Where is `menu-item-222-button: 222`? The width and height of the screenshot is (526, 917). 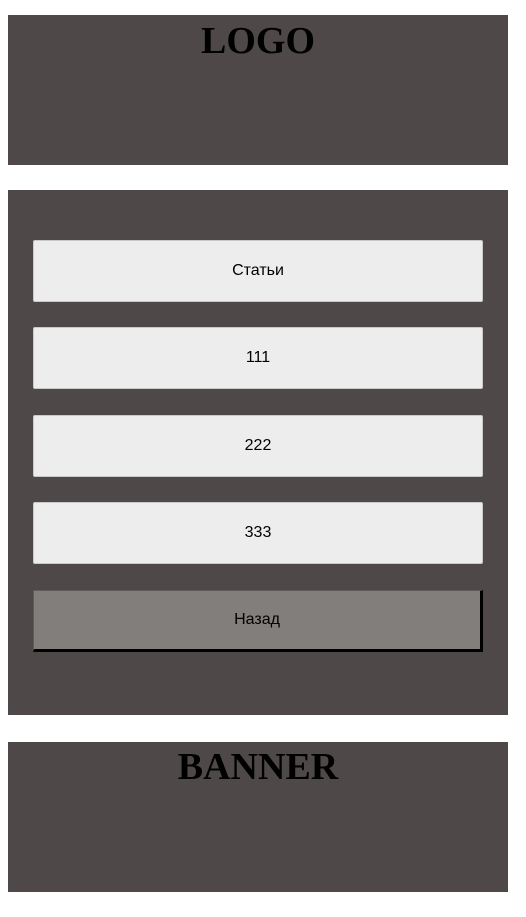
menu-item-222-button: 222 is located at coordinates (258, 446).